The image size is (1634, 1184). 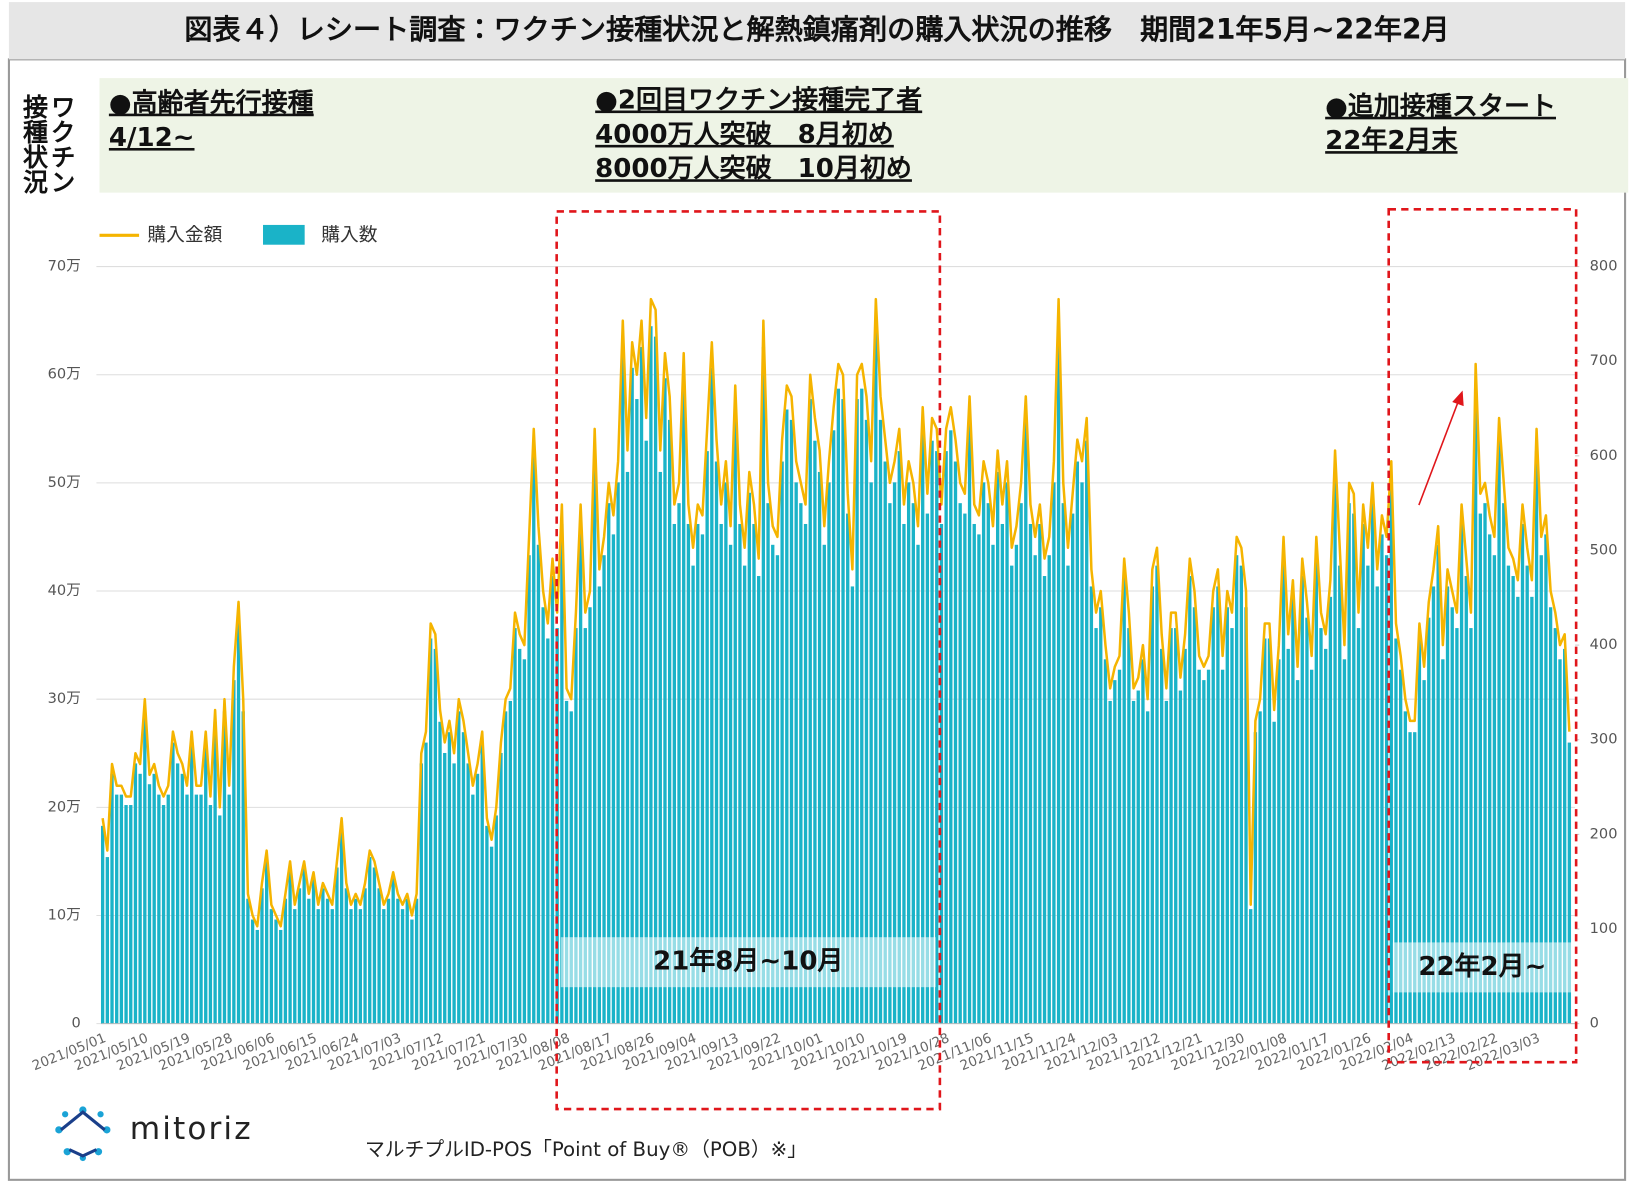 What do you see at coordinates (1439, 453) in the screenshot?
I see `trend-arrow` at bounding box center [1439, 453].